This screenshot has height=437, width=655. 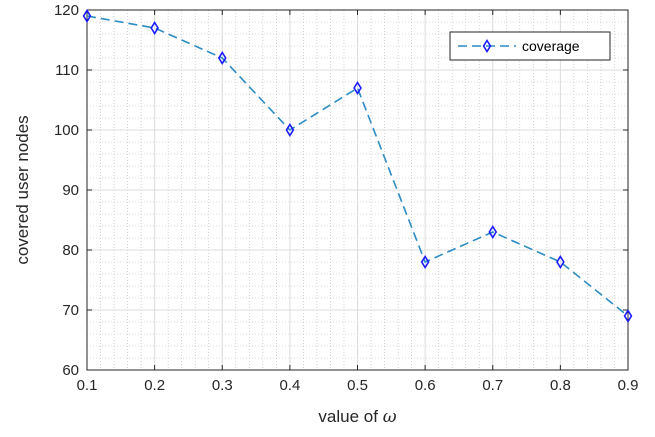 I want to click on y-tick-label: 60, so click(x=70, y=370).